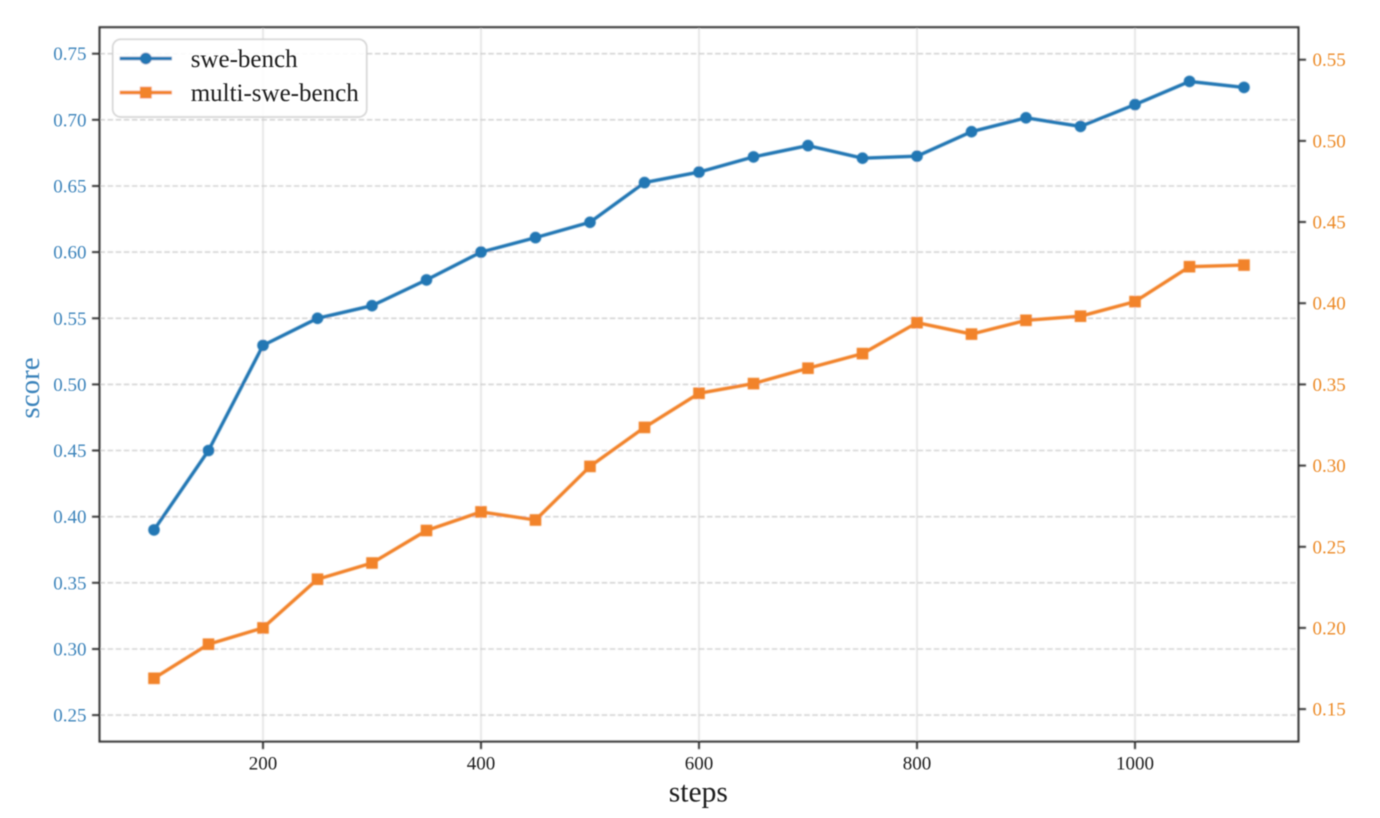 The image size is (1380, 818). Describe the element at coordinates (917, 764) in the screenshot. I see `svg-text: 800` at that location.